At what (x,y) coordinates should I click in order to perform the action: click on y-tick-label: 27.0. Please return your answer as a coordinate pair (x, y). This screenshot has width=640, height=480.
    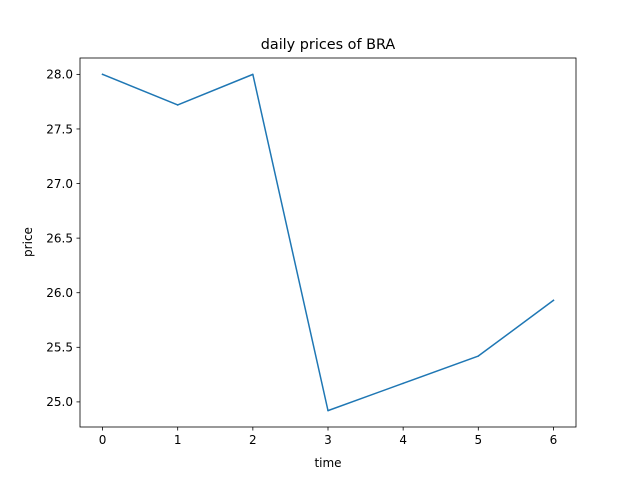
    Looking at the image, I should click on (59, 184).